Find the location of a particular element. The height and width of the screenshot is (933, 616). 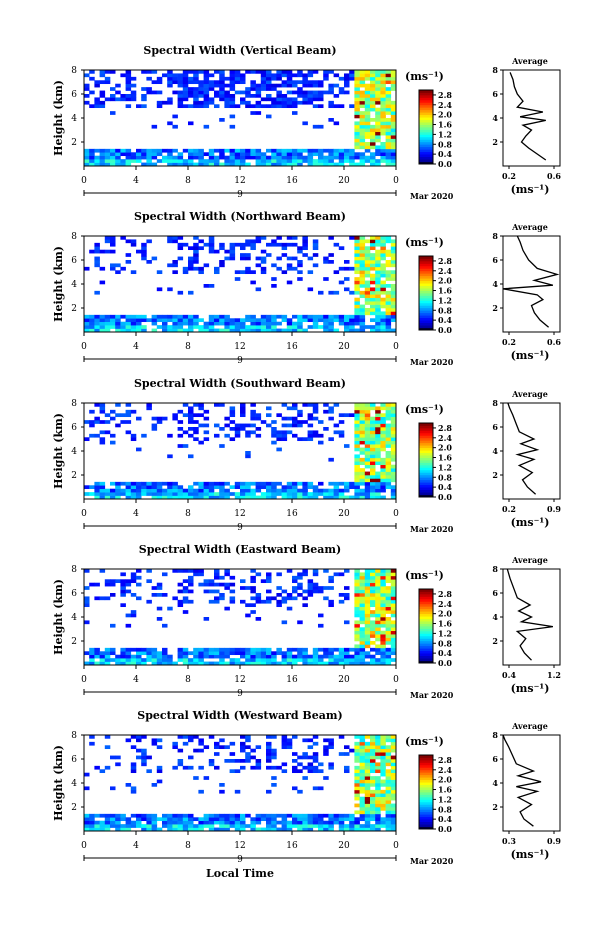

average-x-tick-label: 0.4 is located at coordinates (509, 675).